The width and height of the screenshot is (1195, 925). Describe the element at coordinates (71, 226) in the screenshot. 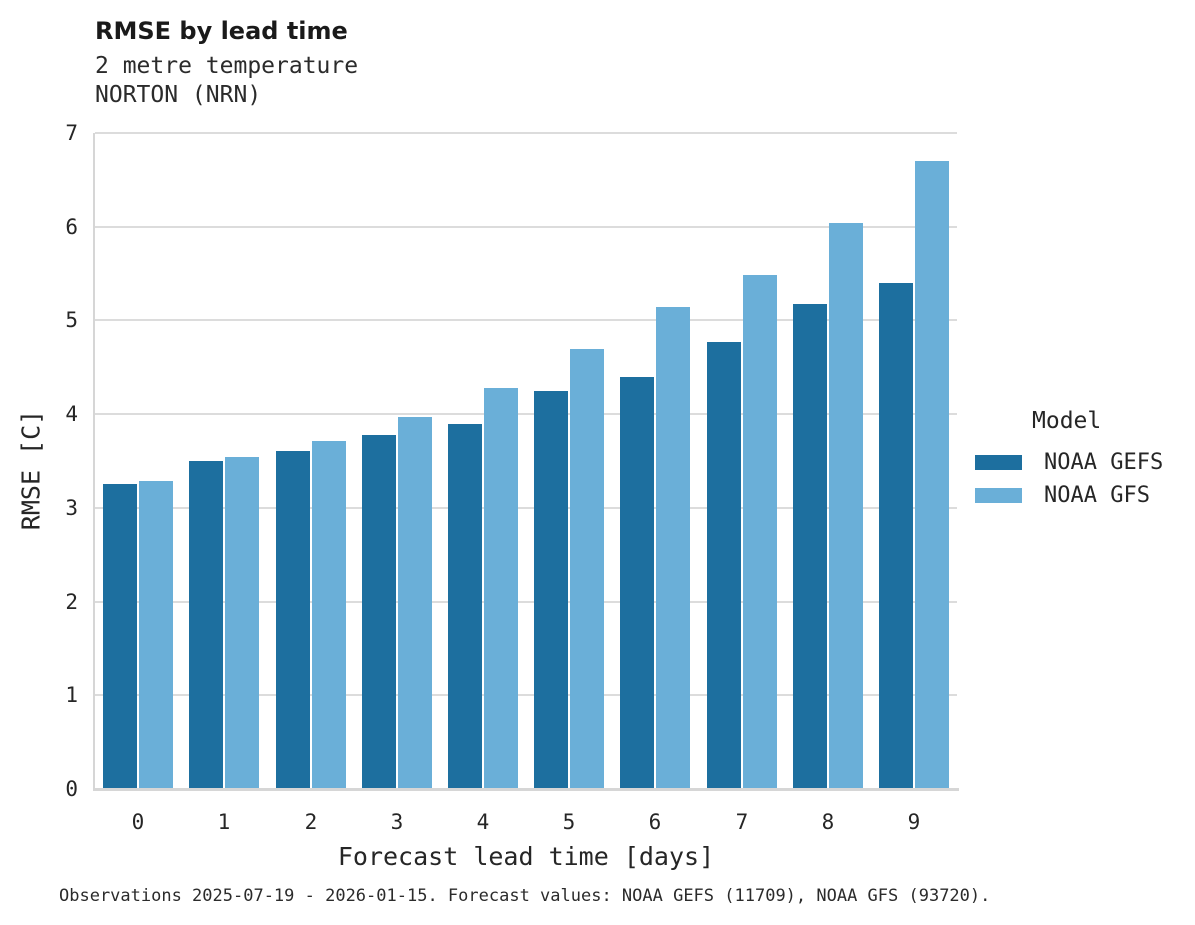

I see `y-tick-label-6: 6` at that location.